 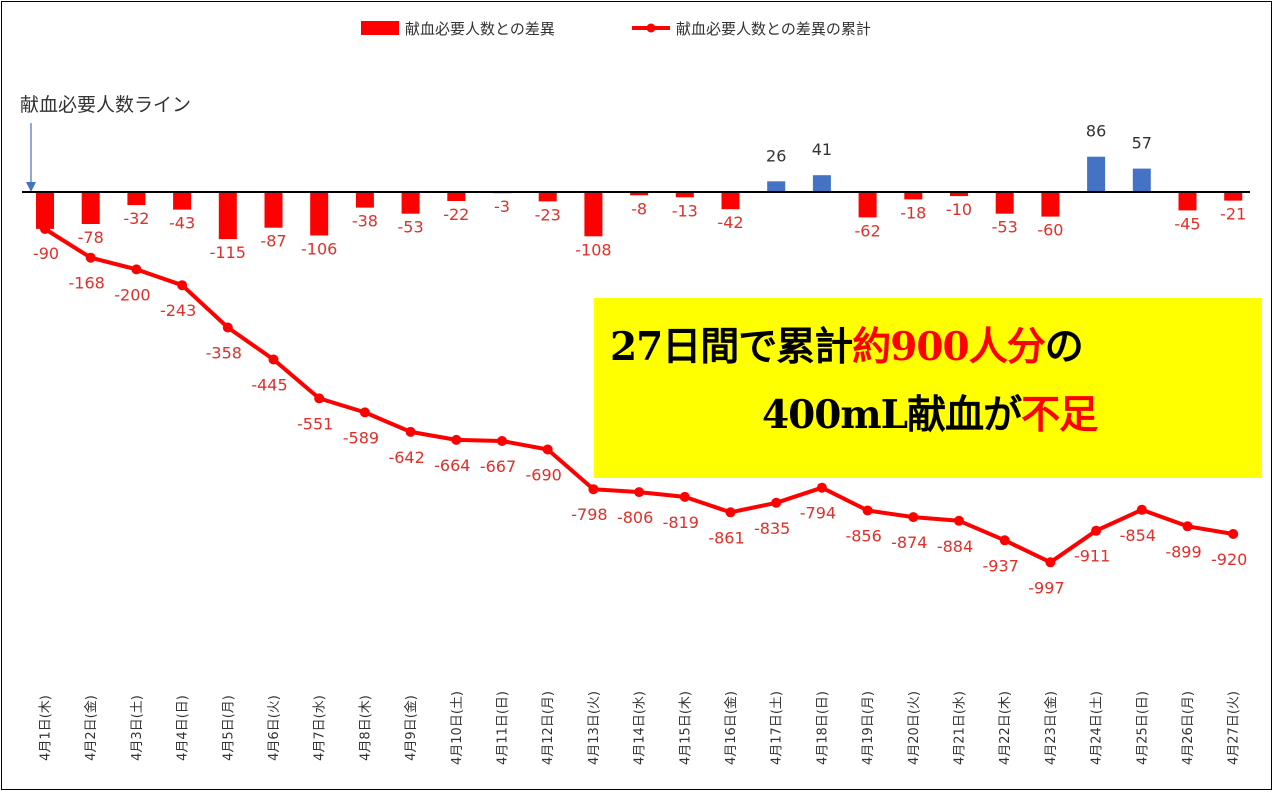 I want to click on cumulative-data-label: -551, so click(x=315, y=423).